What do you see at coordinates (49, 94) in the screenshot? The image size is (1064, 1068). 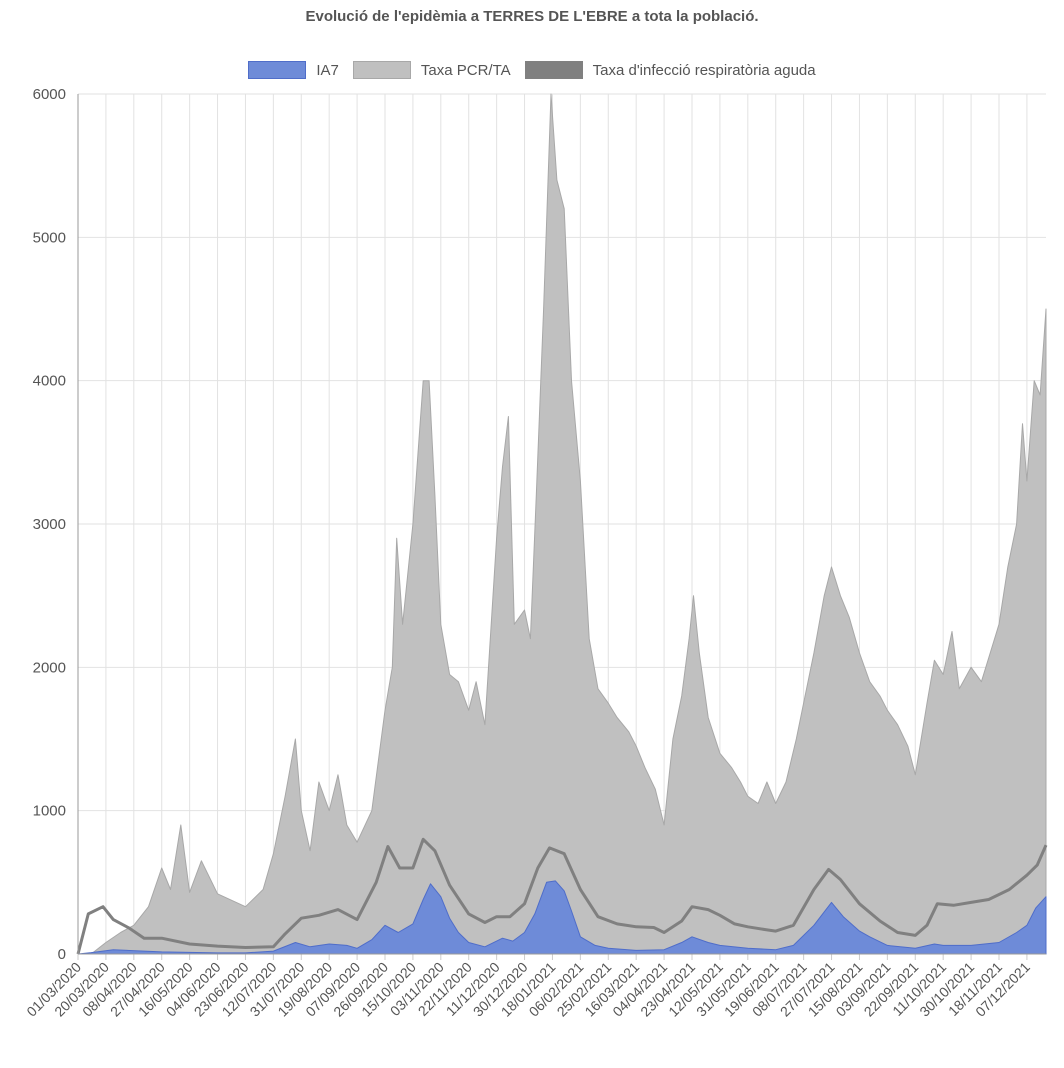 I see `y-tick-label: 6000` at bounding box center [49, 94].